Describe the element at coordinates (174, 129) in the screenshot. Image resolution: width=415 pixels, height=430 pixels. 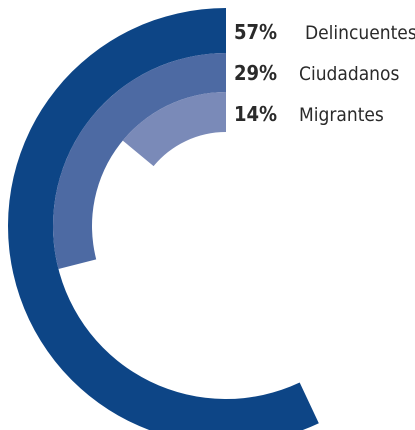
I see `arc-migrantes` at that location.